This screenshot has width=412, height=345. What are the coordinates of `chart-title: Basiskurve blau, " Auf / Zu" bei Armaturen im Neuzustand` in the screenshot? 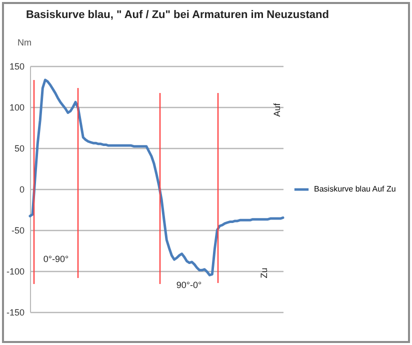 It's located at (177, 15).